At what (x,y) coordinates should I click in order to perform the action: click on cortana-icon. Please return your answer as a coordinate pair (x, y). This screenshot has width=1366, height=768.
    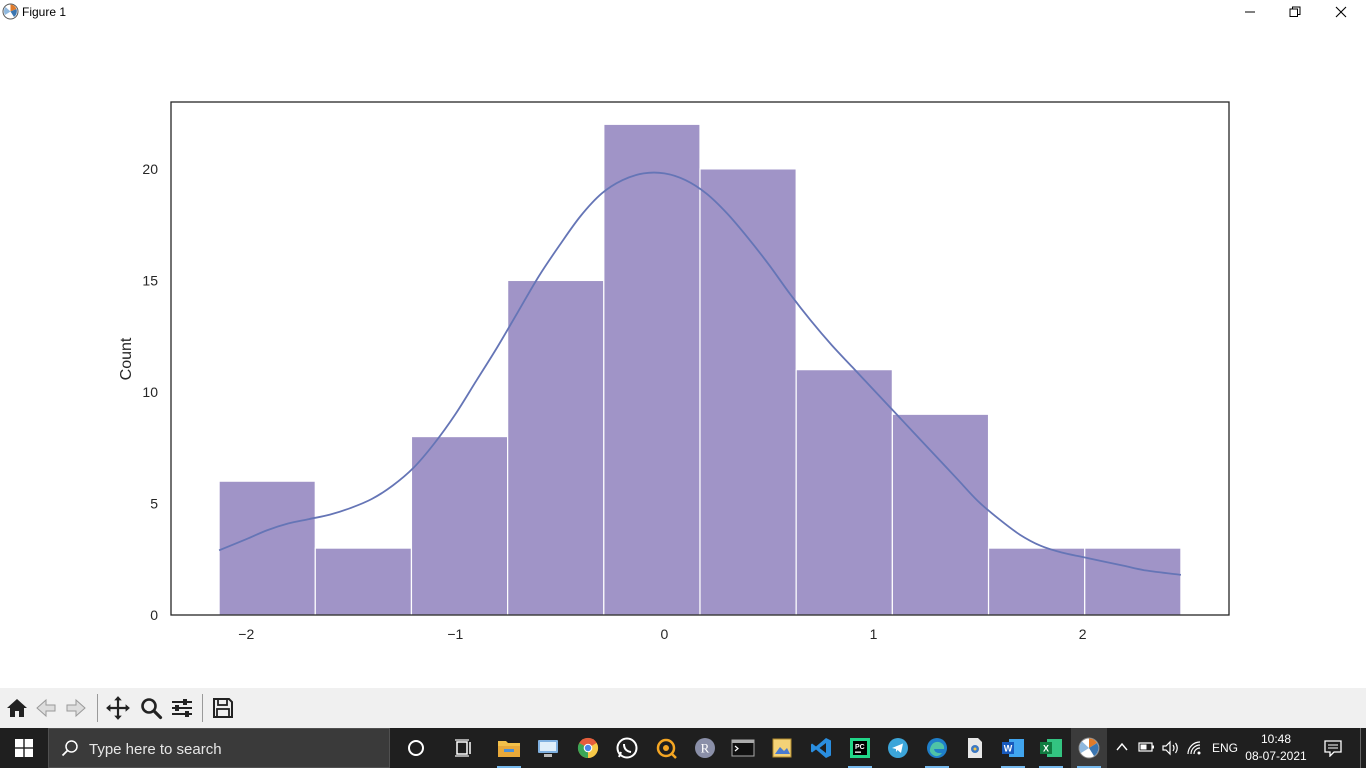
    Looking at the image, I should click on (416, 748).